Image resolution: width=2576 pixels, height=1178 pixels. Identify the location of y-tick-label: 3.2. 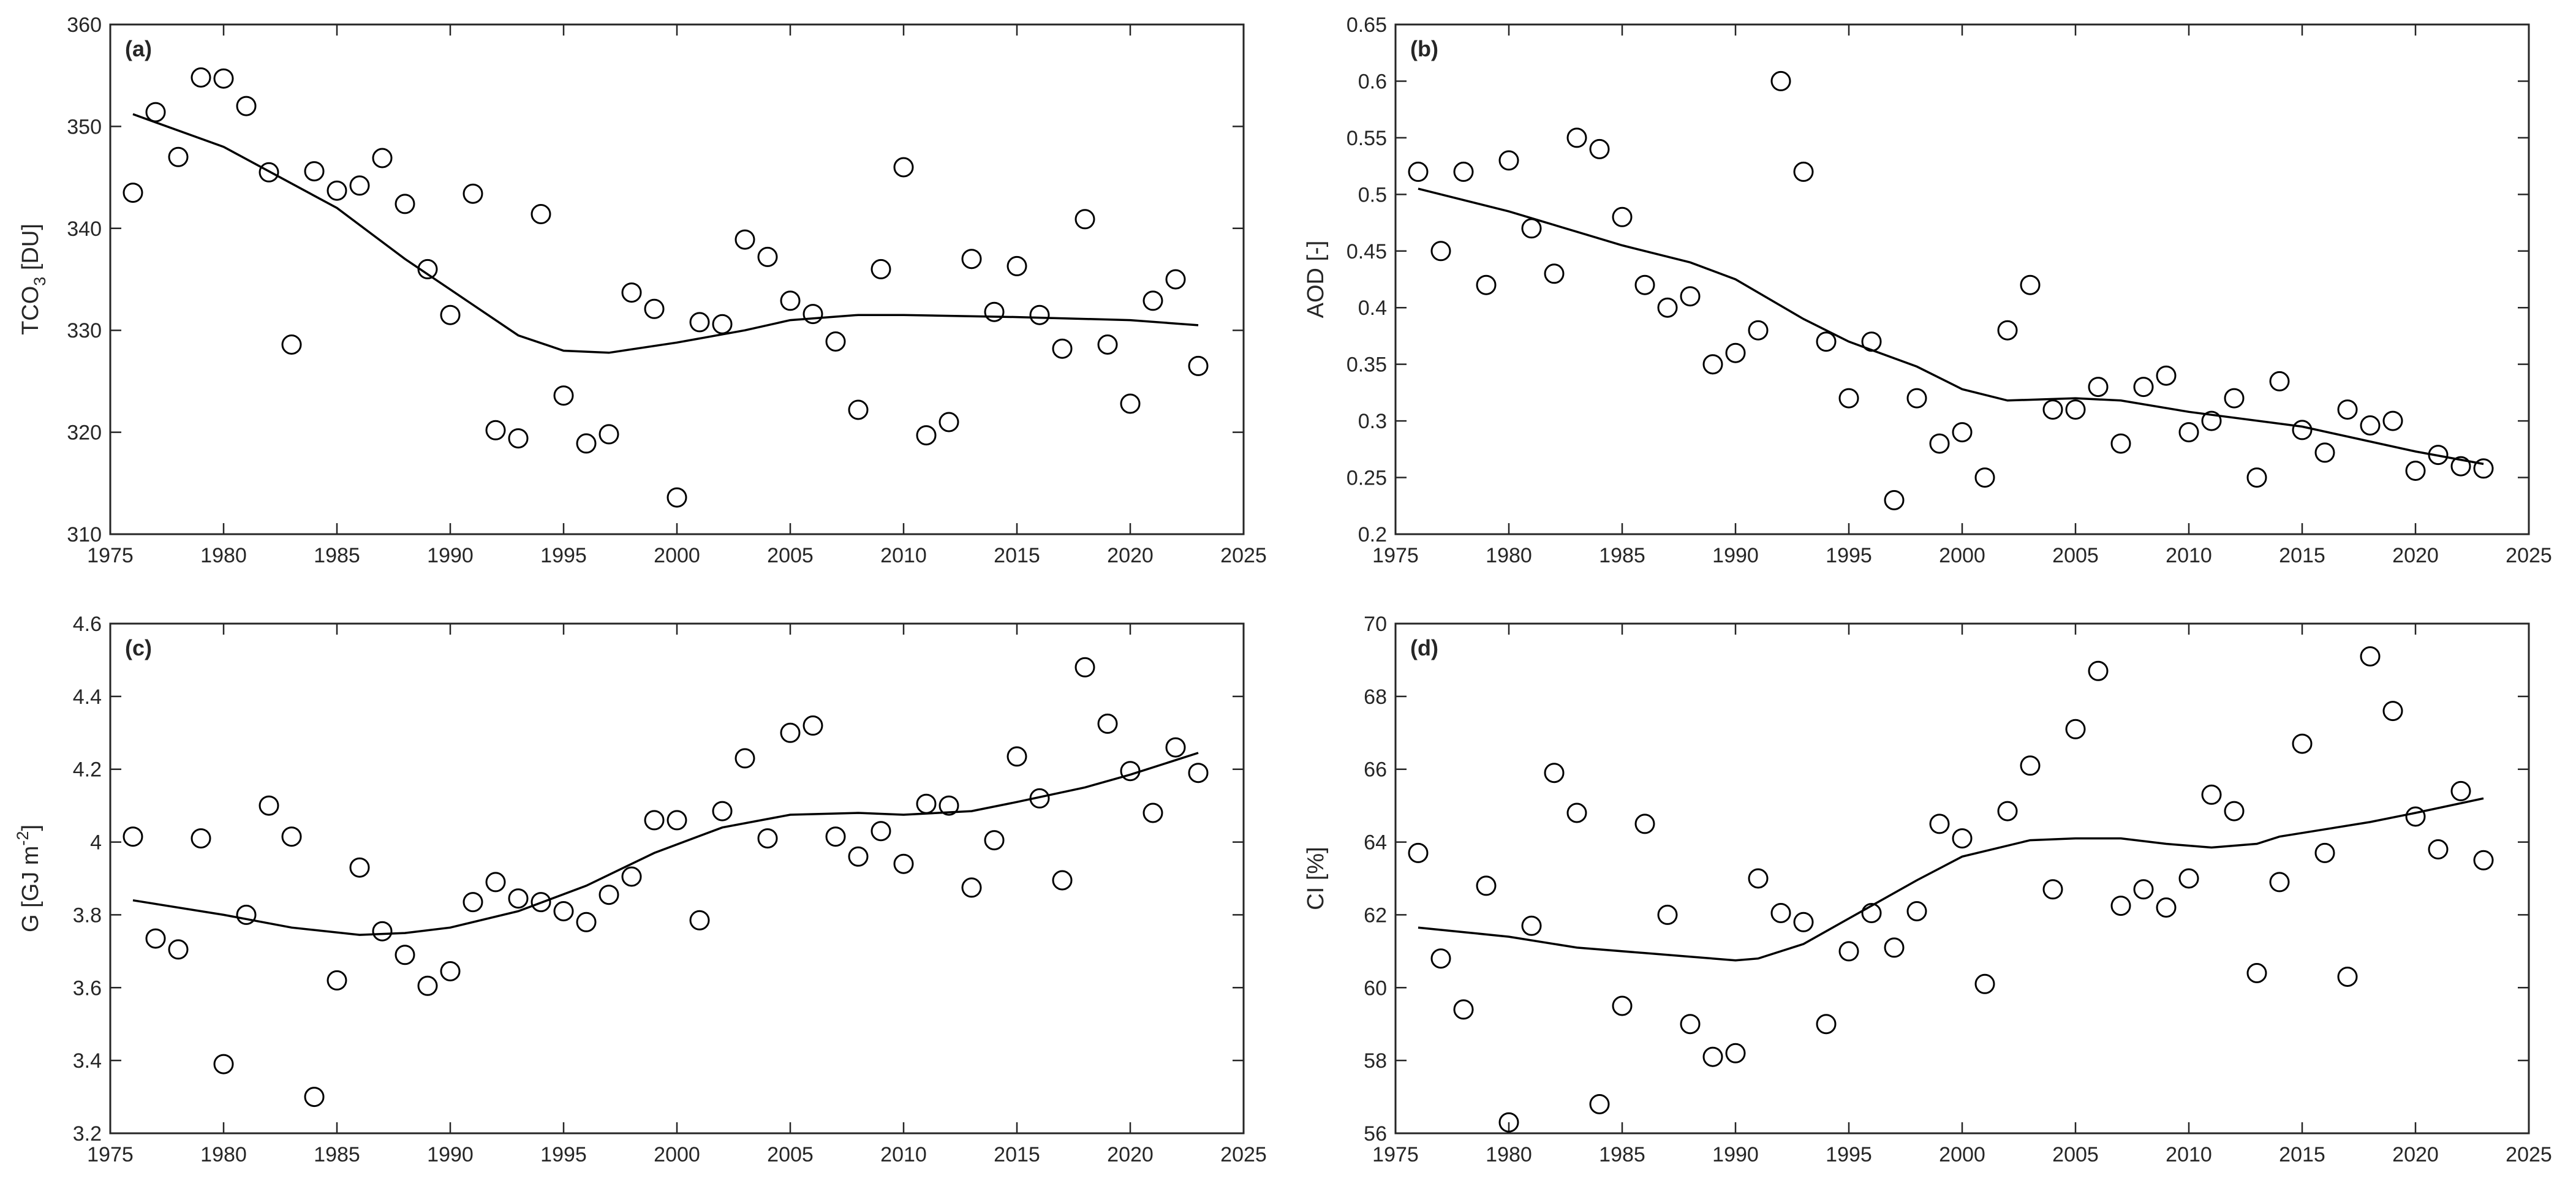
(87, 1134).